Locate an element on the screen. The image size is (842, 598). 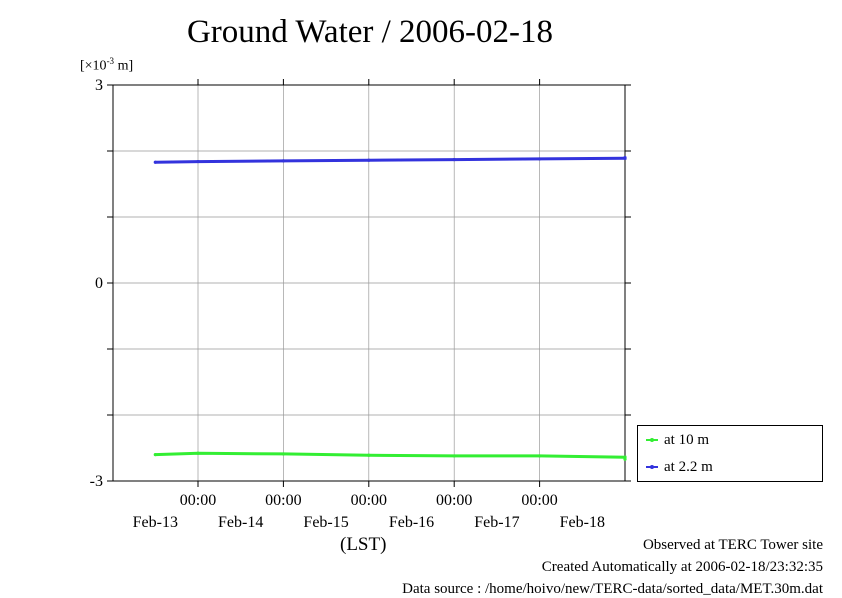
y-axis-unit: [×10-3 m] is located at coordinates (106, 65).